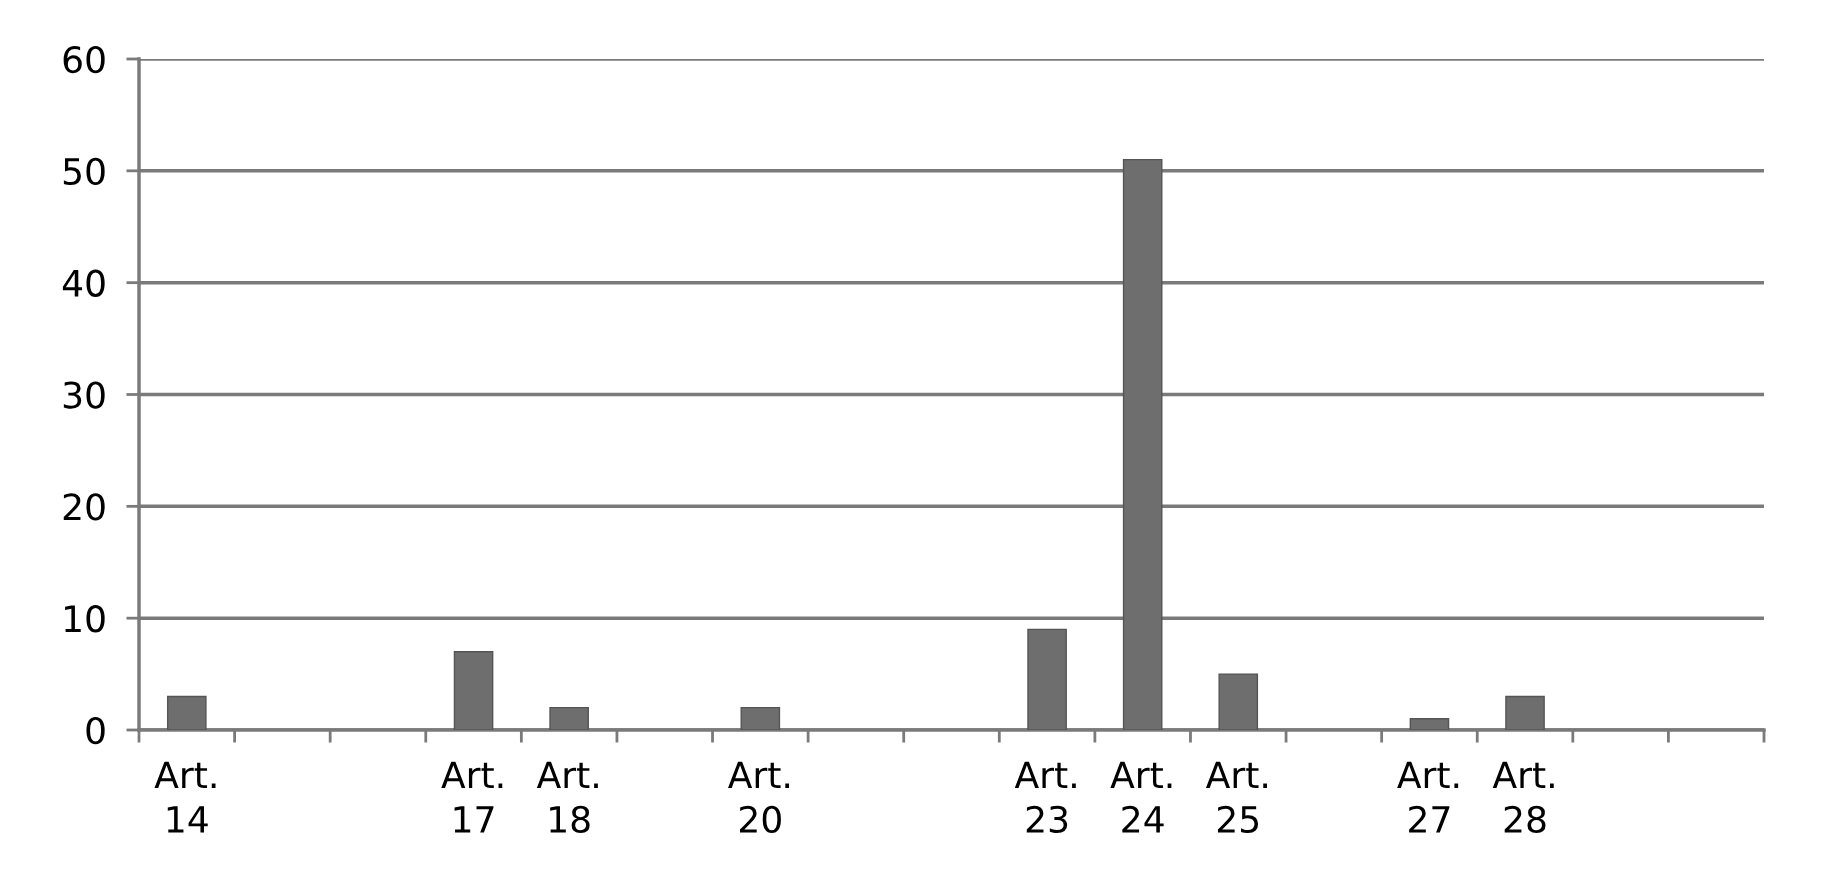 The height and width of the screenshot is (893, 1846). I want to click on x-tick-label: Art. 14, so click(185, 797).